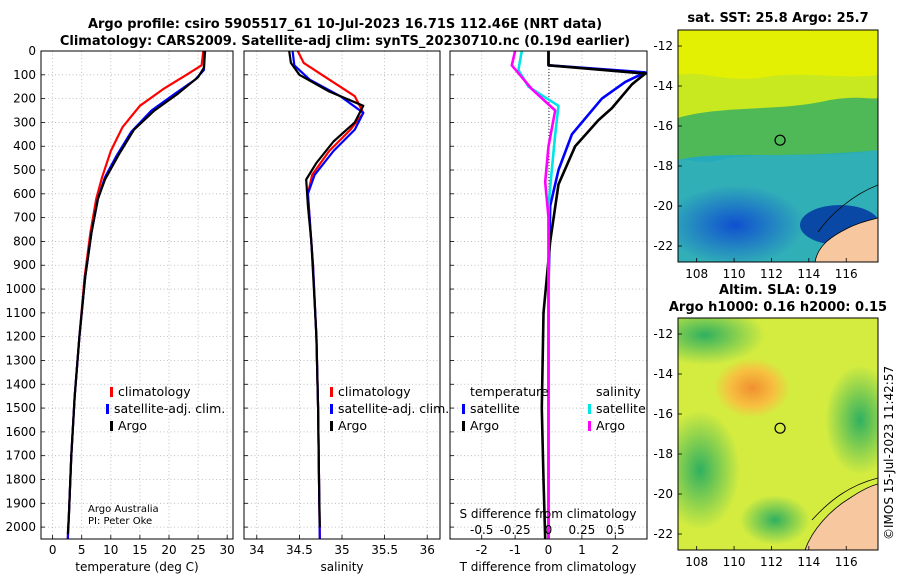 This screenshot has width=900, height=580. What do you see at coordinates (53, 550) in the screenshot?
I see `x-tick-label: 0` at bounding box center [53, 550].